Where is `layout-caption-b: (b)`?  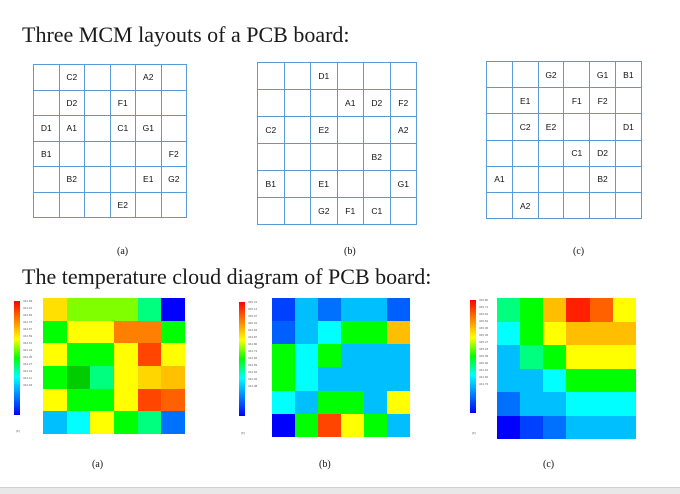 layout-caption-b: (b) is located at coordinates (350, 251).